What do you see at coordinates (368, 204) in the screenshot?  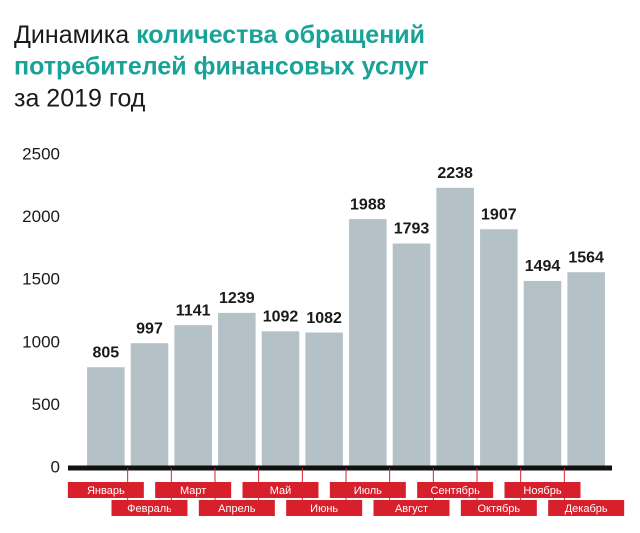 I see `data-label: 1988` at bounding box center [368, 204].